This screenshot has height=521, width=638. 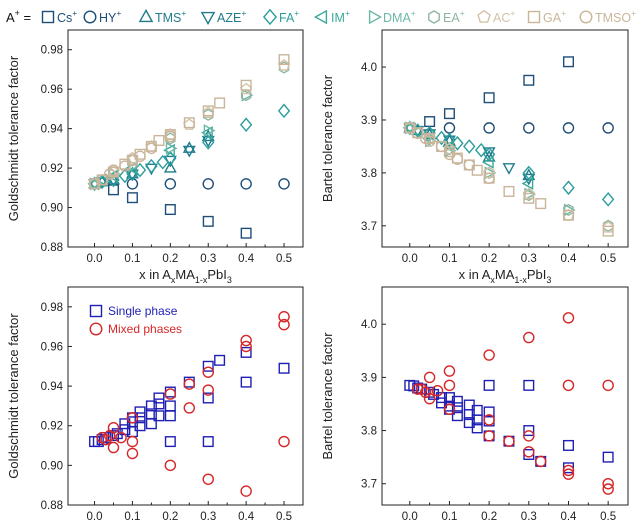 I want to click on series-tmso, so click(x=132, y=160).